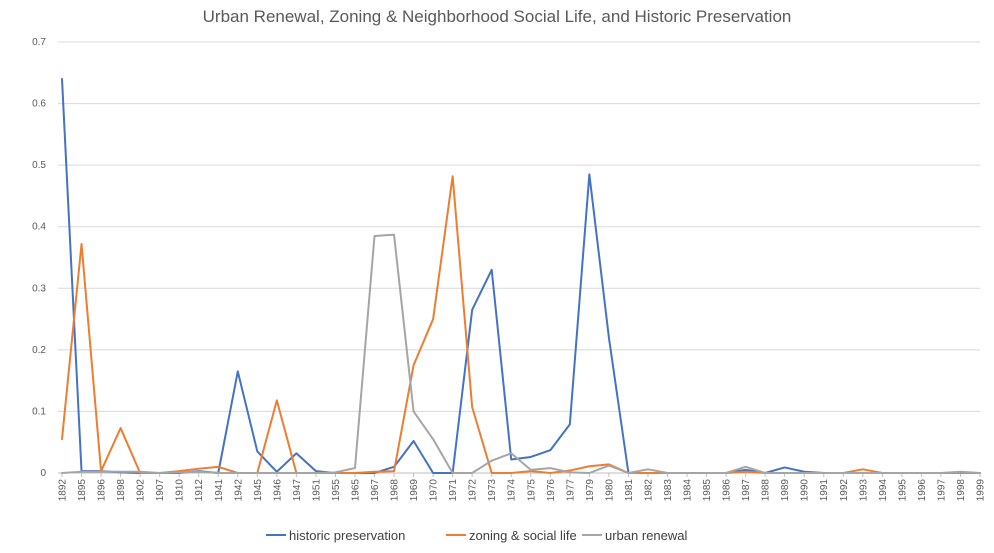 This screenshot has width=994, height=553. What do you see at coordinates (39, 42) in the screenshot?
I see `y-tick-label: 0.7` at bounding box center [39, 42].